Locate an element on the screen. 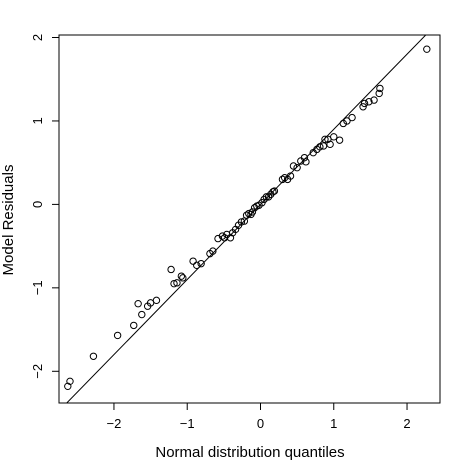 Image resolution: width=474 pixels, height=462 pixels. y-tick-label: 1 is located at coordinates (37, 120).